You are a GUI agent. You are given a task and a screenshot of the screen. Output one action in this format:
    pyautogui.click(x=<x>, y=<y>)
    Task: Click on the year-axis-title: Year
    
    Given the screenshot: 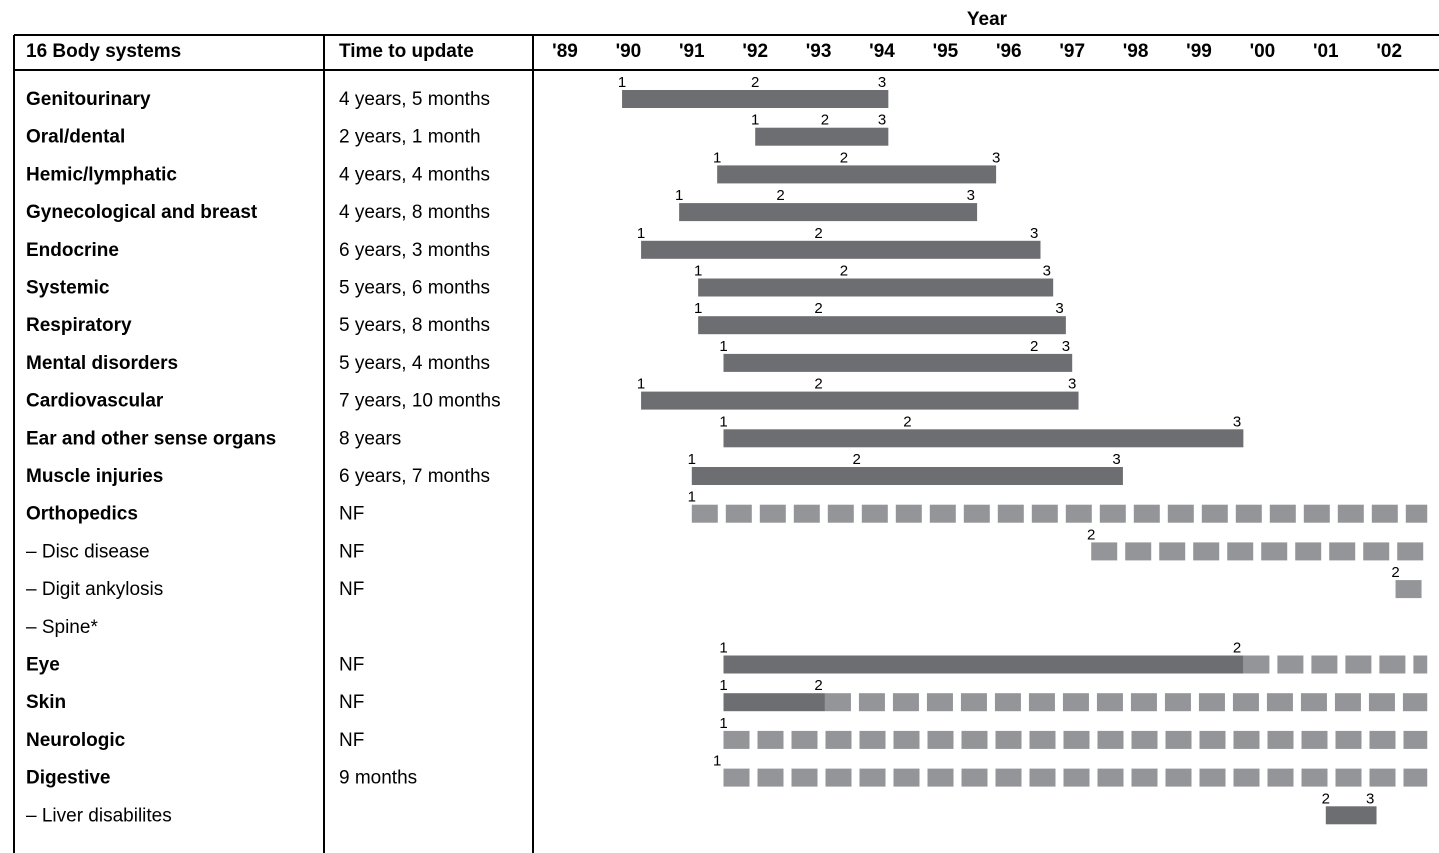 What is the action you would take?
    pyautogui.click(x=987, y=19)
    